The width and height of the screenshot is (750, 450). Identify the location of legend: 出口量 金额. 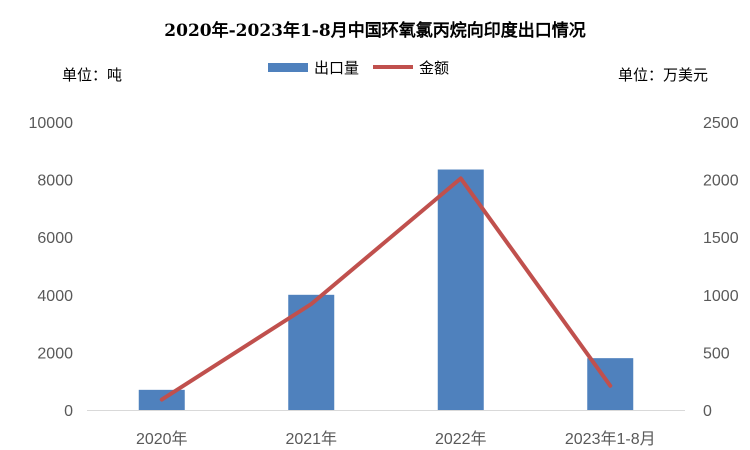
(365, 67).